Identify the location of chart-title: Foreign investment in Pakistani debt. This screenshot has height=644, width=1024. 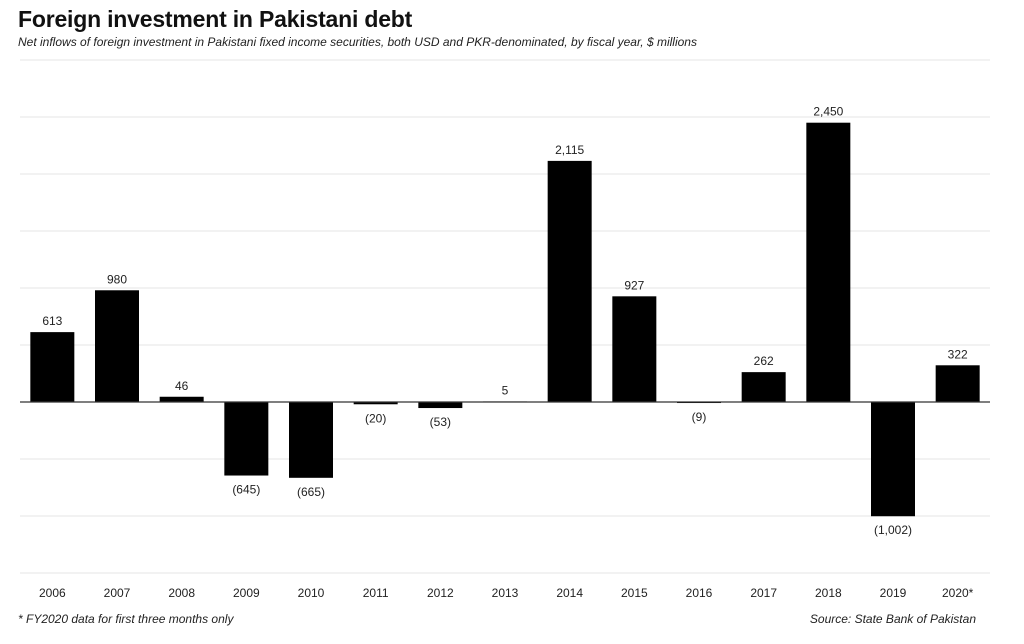
(215, 19).